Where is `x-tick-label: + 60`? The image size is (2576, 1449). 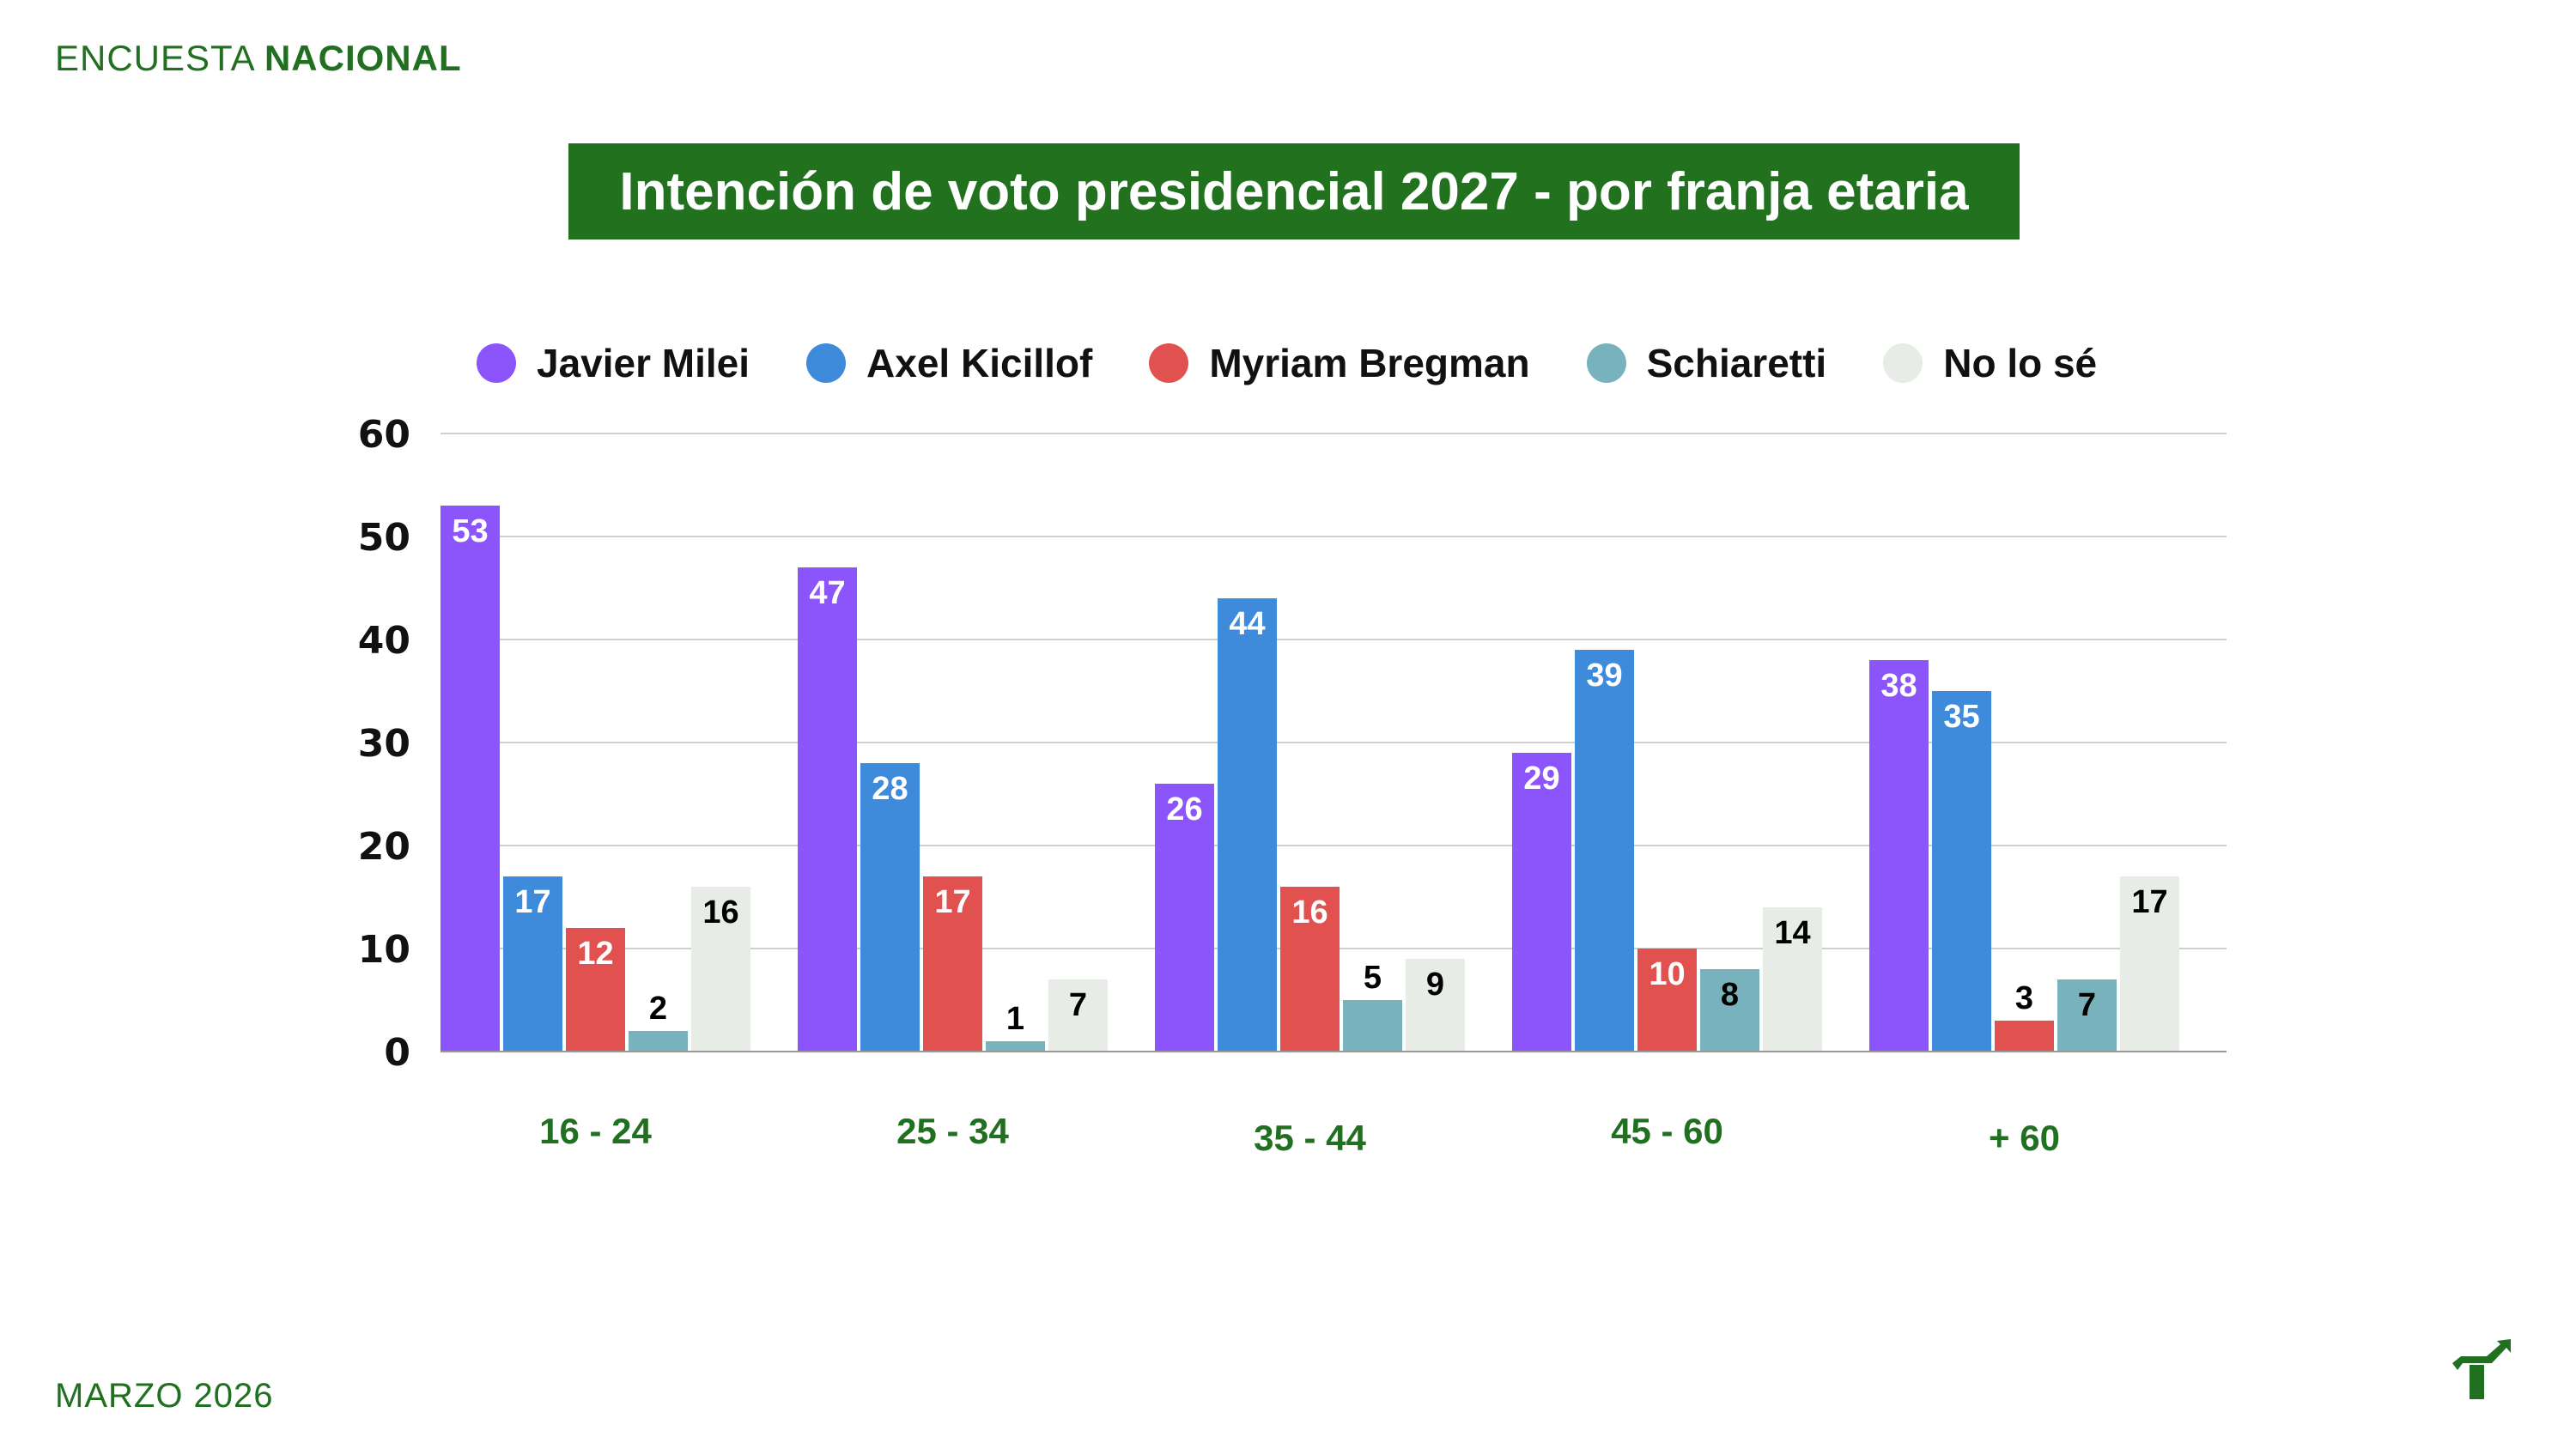 x-tick-label: + 60 is located at coordinates (2025, 1138).